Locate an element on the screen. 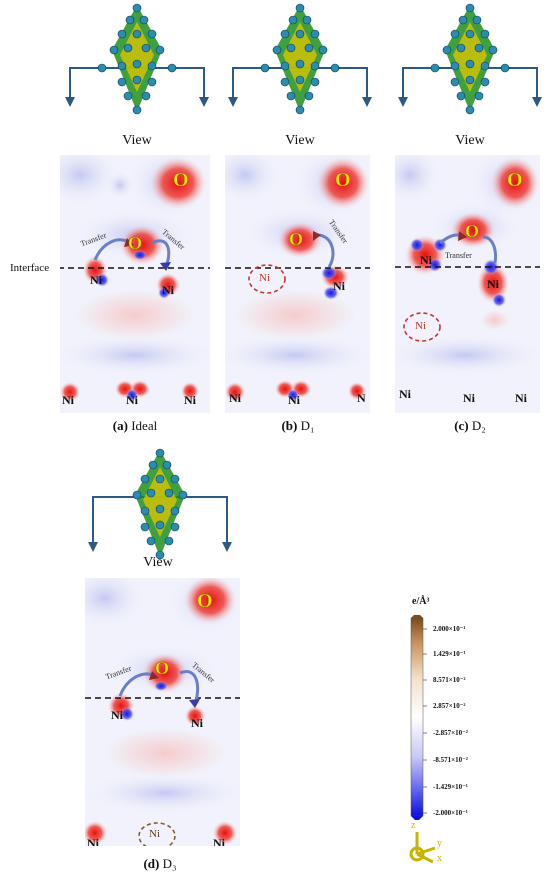 Image resolution: width=550 pixels, height=888 pixels. axis-triad-icon: z y x is located at coordinates (425, 843).